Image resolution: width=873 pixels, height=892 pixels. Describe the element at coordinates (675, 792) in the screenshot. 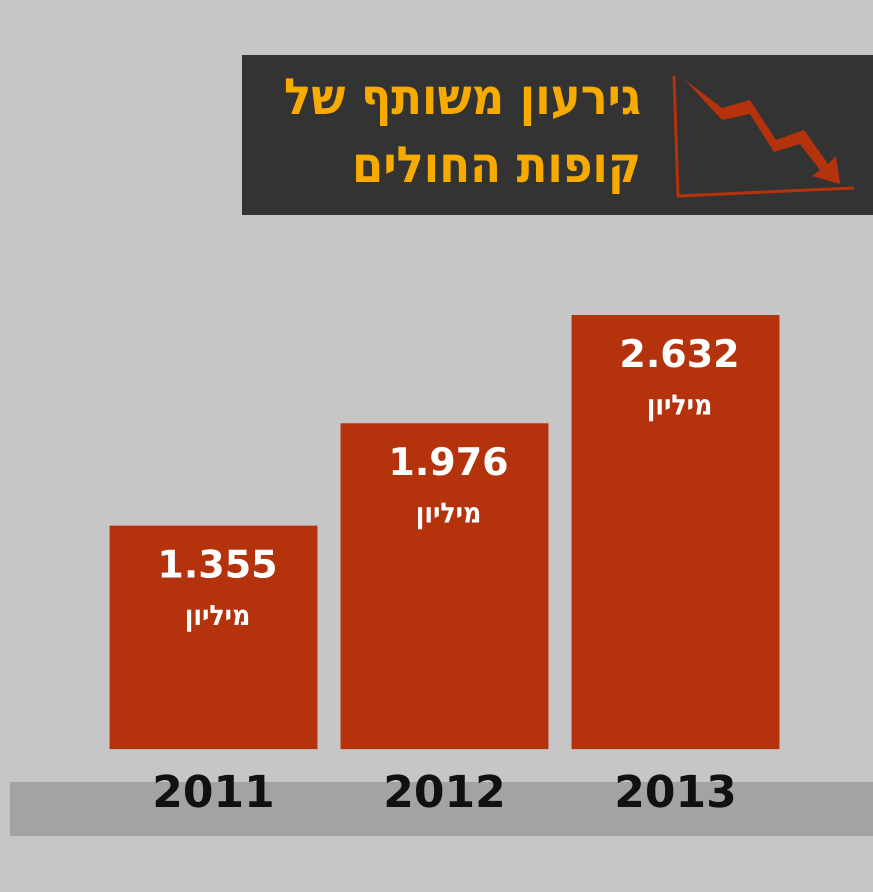

I see `x-tick-label: 2013` at that location.